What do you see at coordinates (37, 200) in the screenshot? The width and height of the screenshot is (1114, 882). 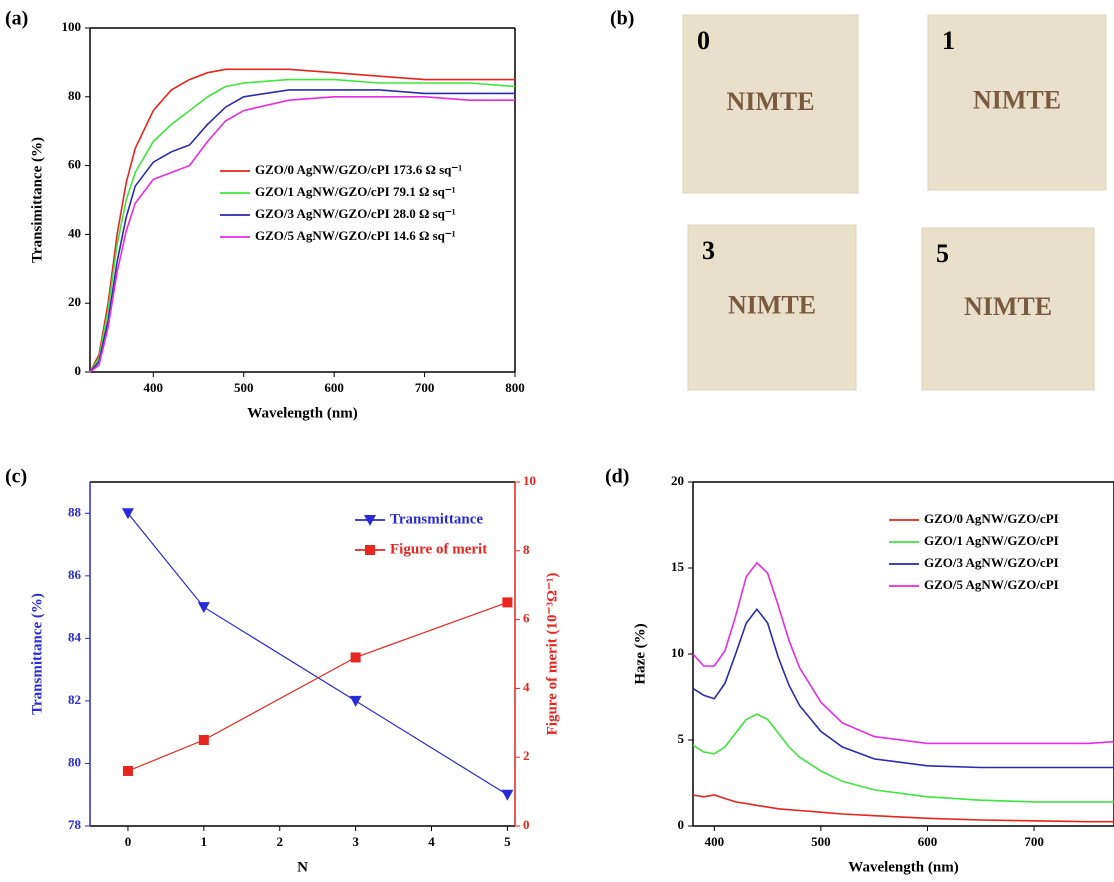 I see `y-axis-label: Transimittance (%)` at bounding box center [37, 200].